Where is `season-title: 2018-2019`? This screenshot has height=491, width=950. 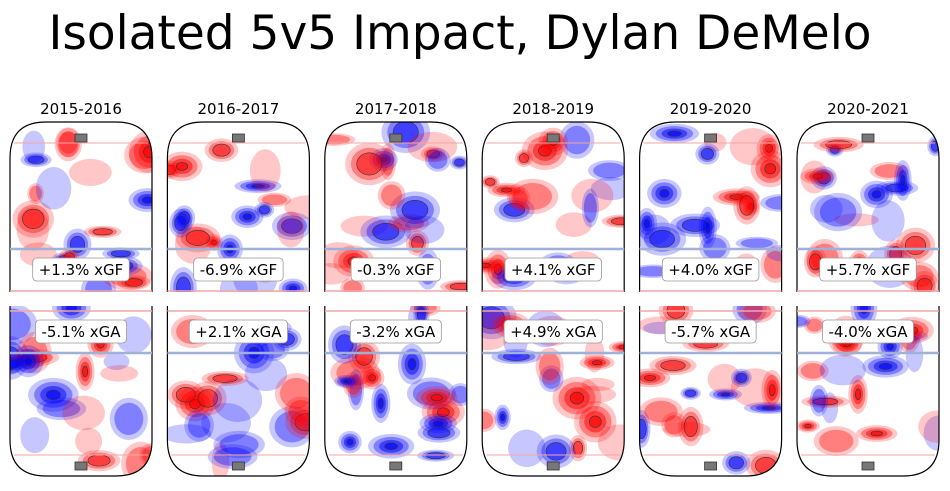
season-title: 2018-2019 is located at coordinates (553, 109).